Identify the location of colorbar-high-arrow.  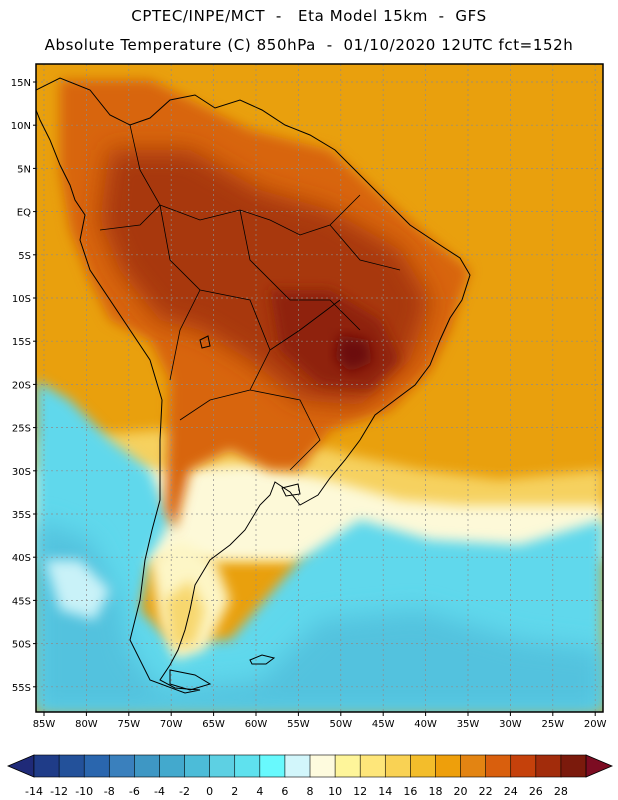
(599, 766).